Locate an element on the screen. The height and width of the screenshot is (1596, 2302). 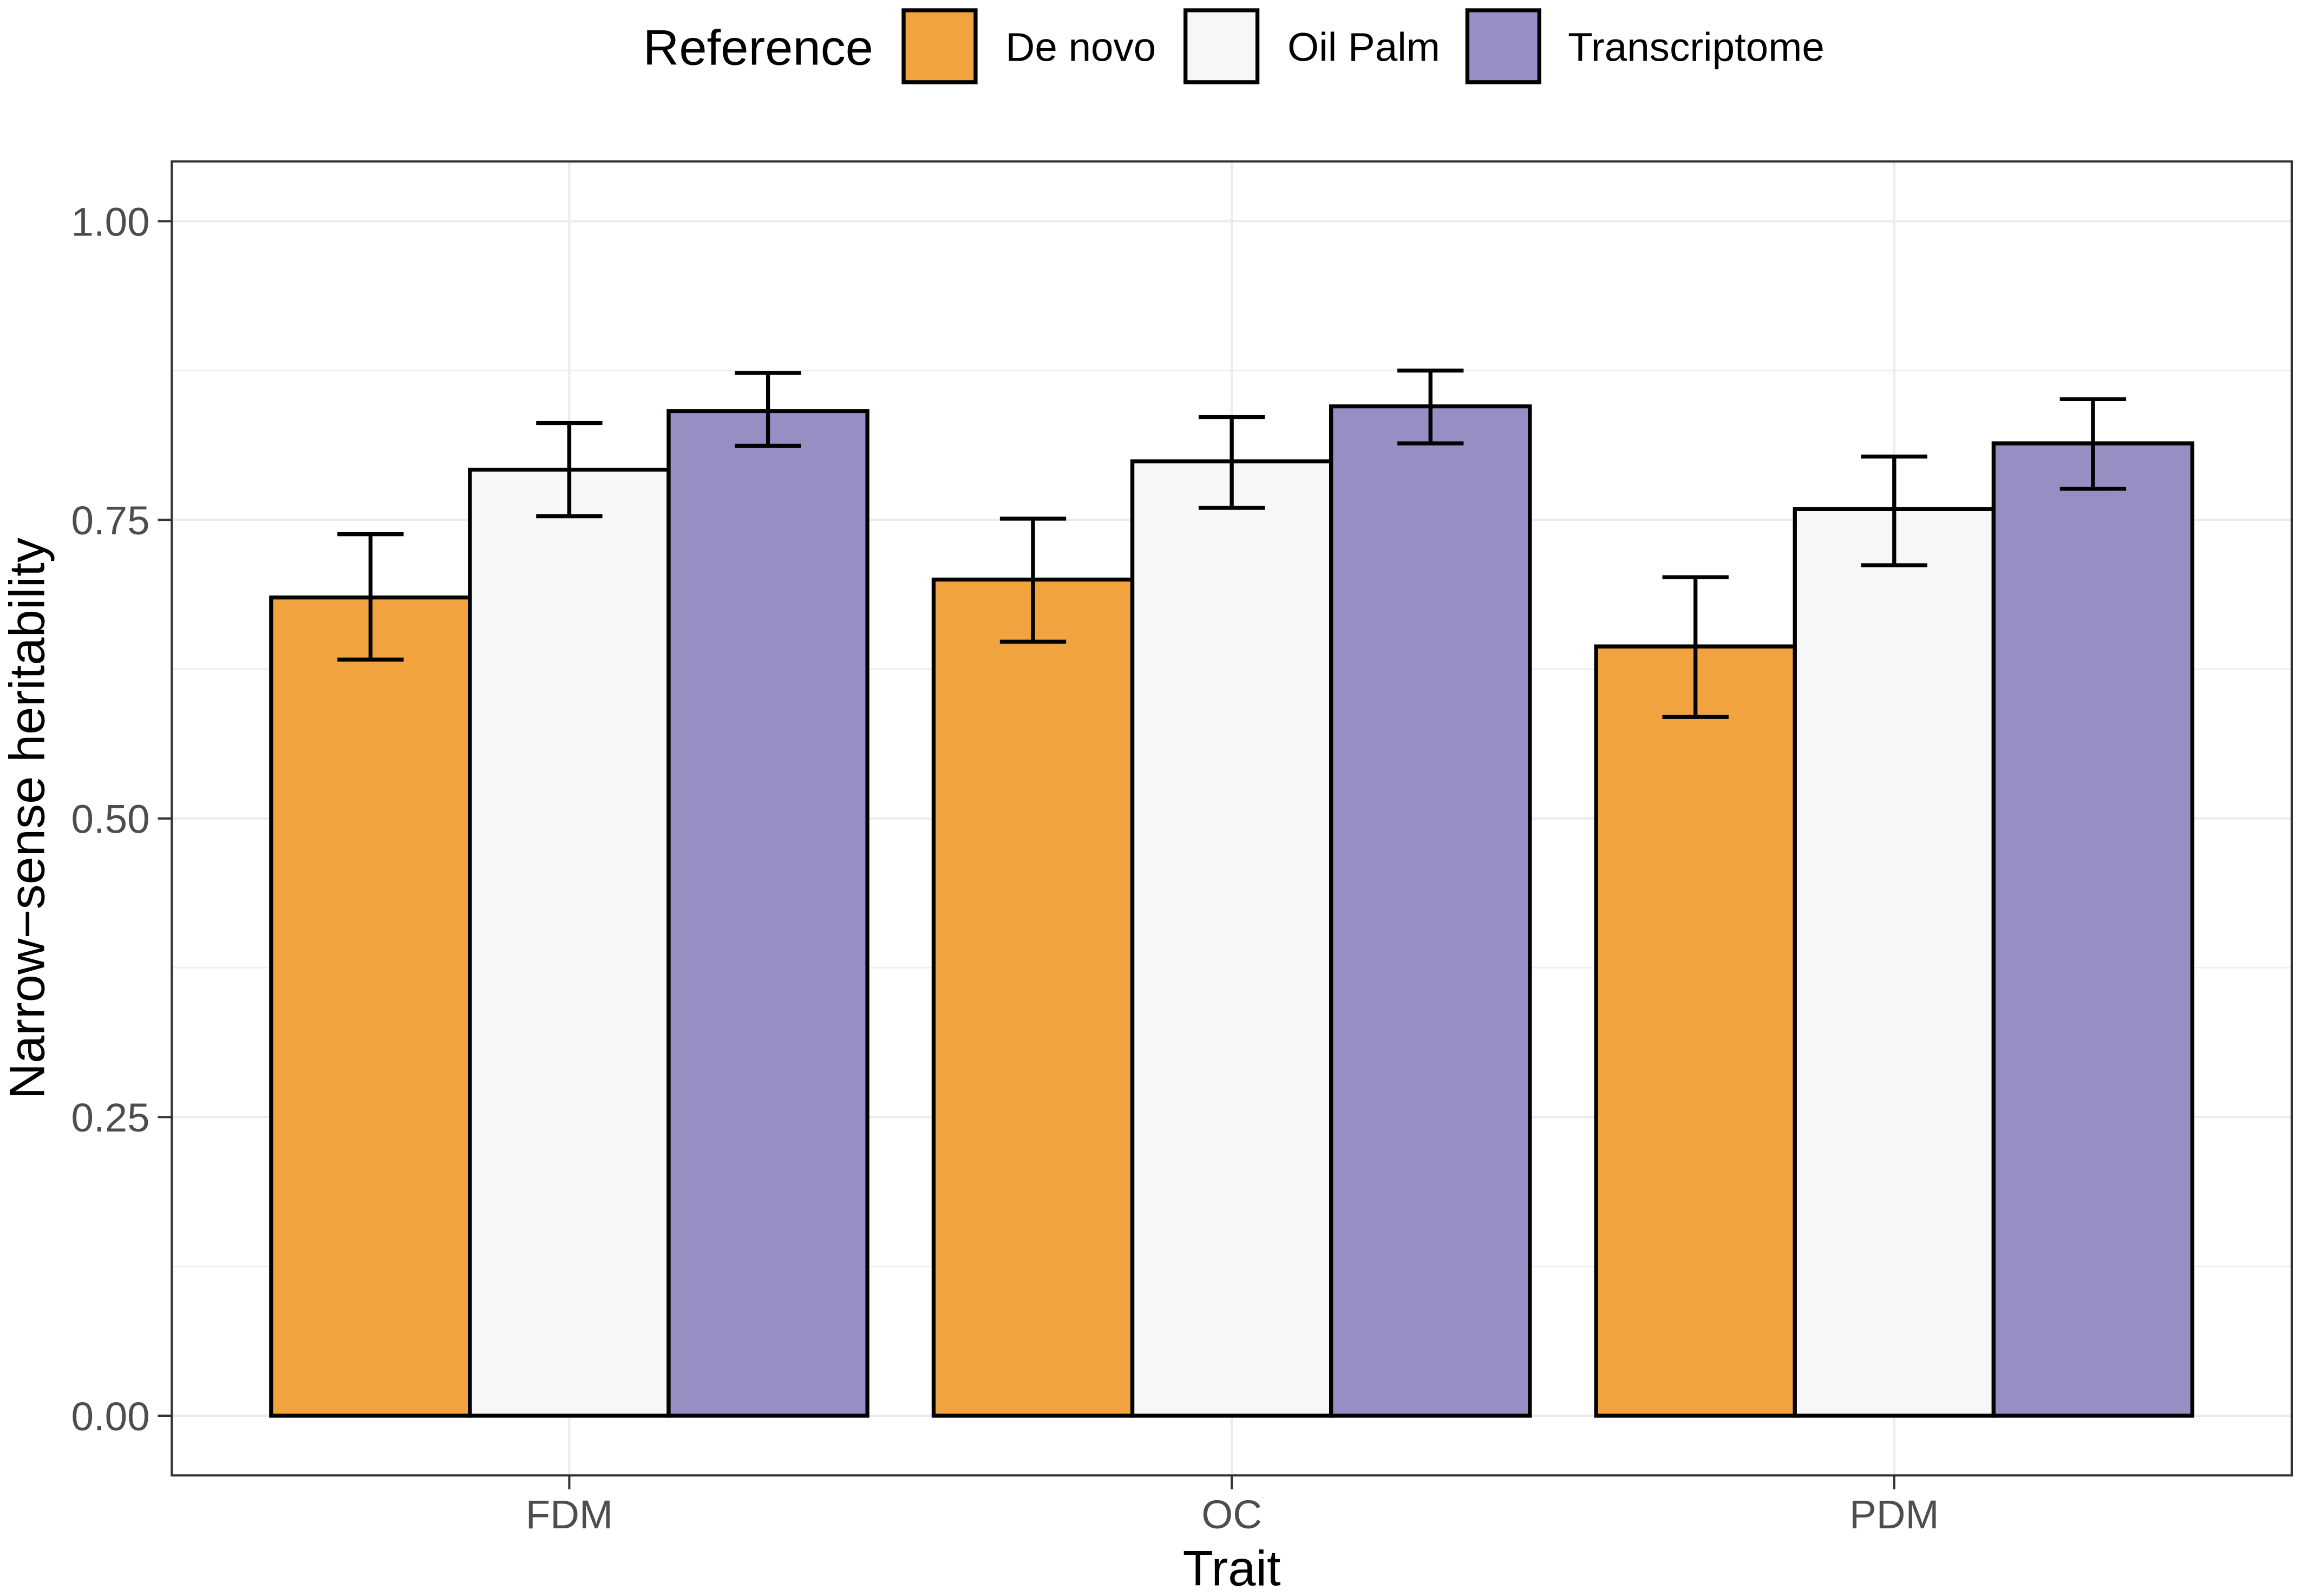
legend-label-de-novo: De novo is located at coordinates (1081, 46).